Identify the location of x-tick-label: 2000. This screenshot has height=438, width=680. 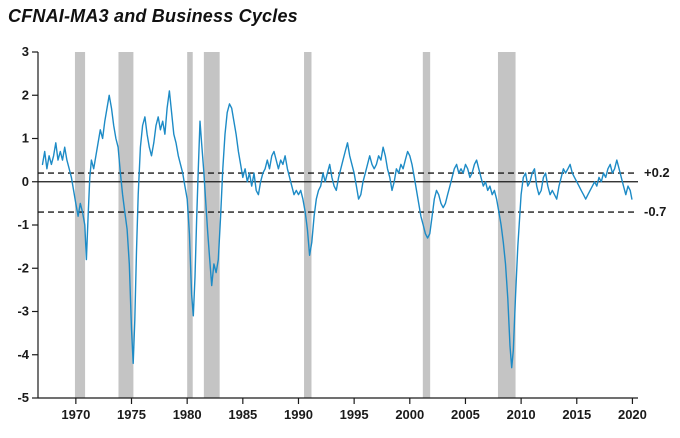
(409, 414).